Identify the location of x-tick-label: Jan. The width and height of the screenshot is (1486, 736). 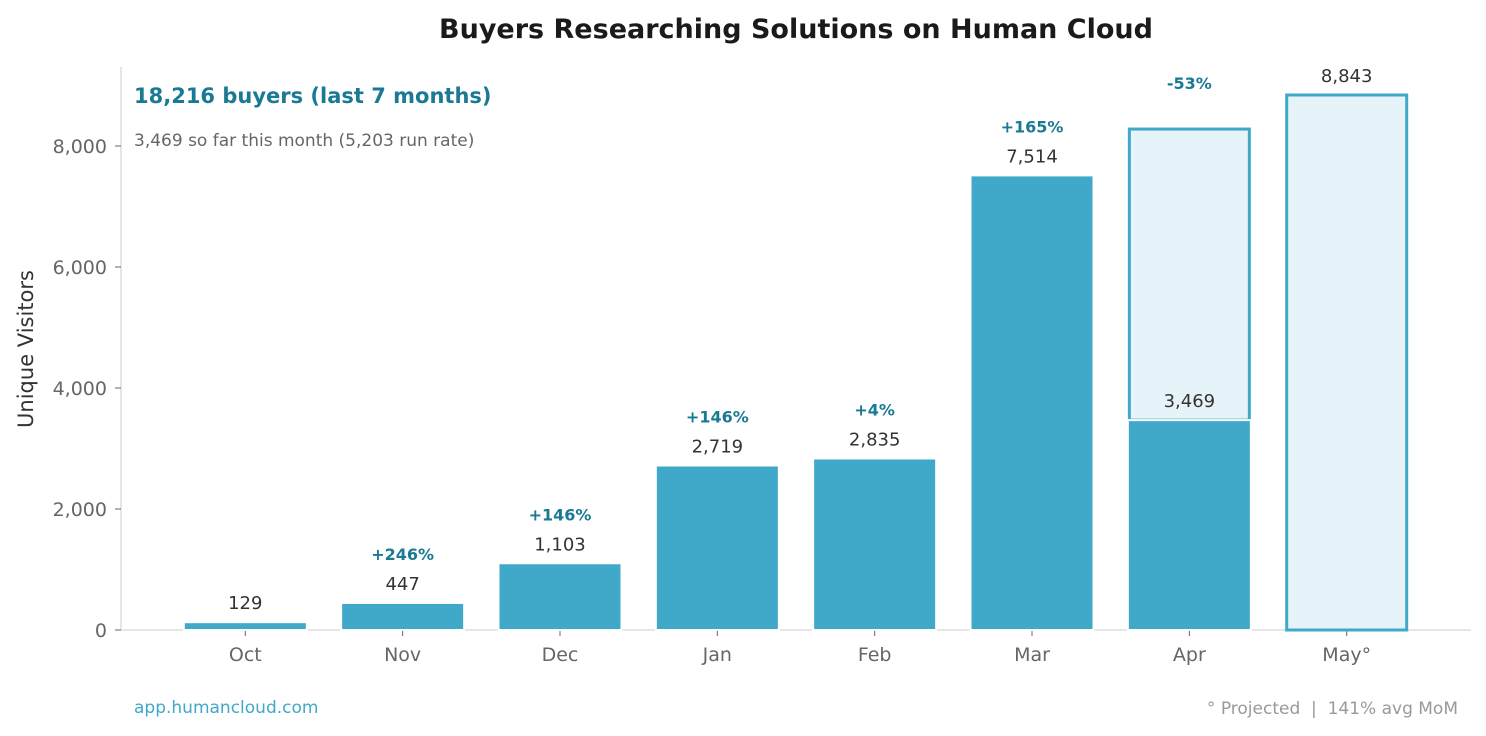
(717, 655).